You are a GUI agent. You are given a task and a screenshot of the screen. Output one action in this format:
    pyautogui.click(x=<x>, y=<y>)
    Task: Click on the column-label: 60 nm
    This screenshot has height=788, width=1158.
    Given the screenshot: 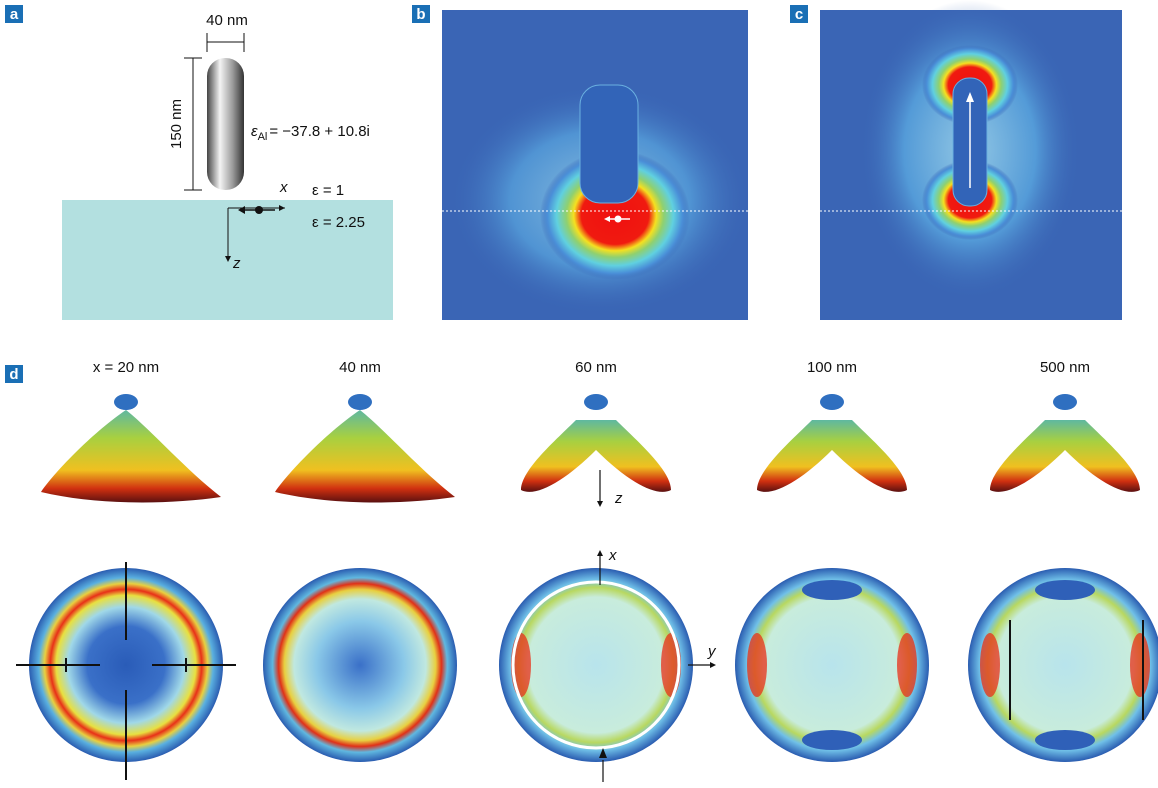 What is the action you would take?
    pyautogui.click(x=596, y=367)
    